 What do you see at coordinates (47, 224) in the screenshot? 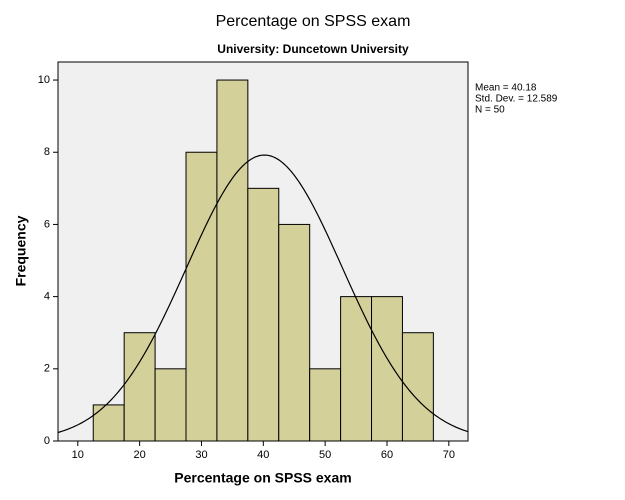
I see `y-tick-label: 6` at bounding box center [47, 224].